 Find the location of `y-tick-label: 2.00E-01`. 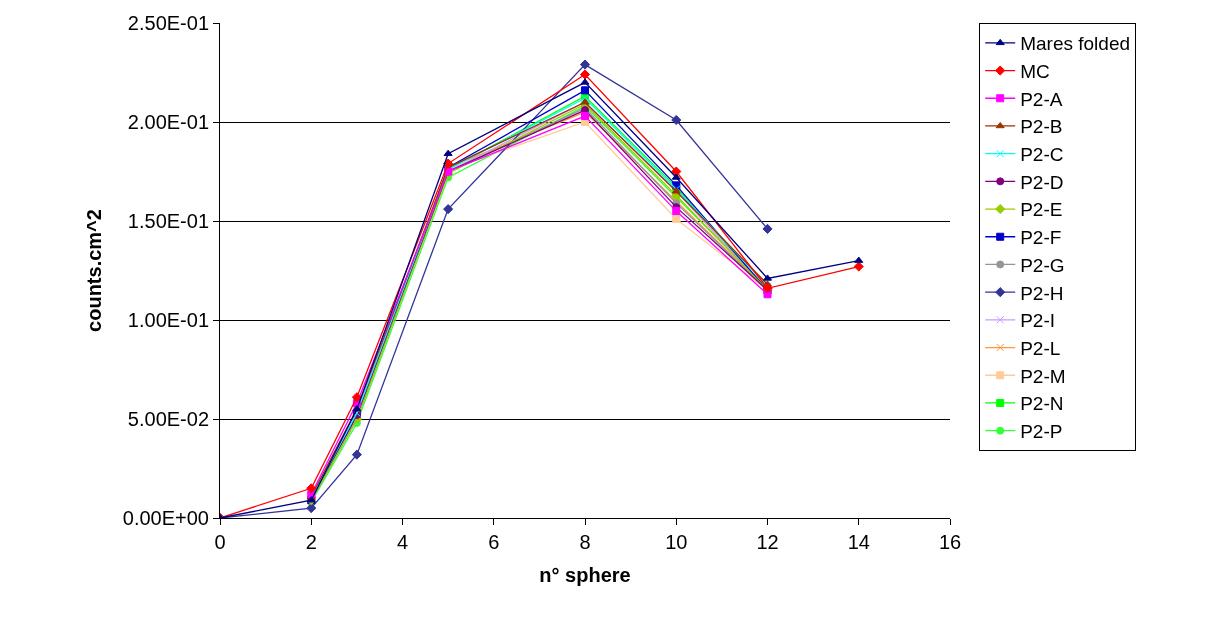

y-tick-label: 2.00E-01 is located at coordinates (168, 122).